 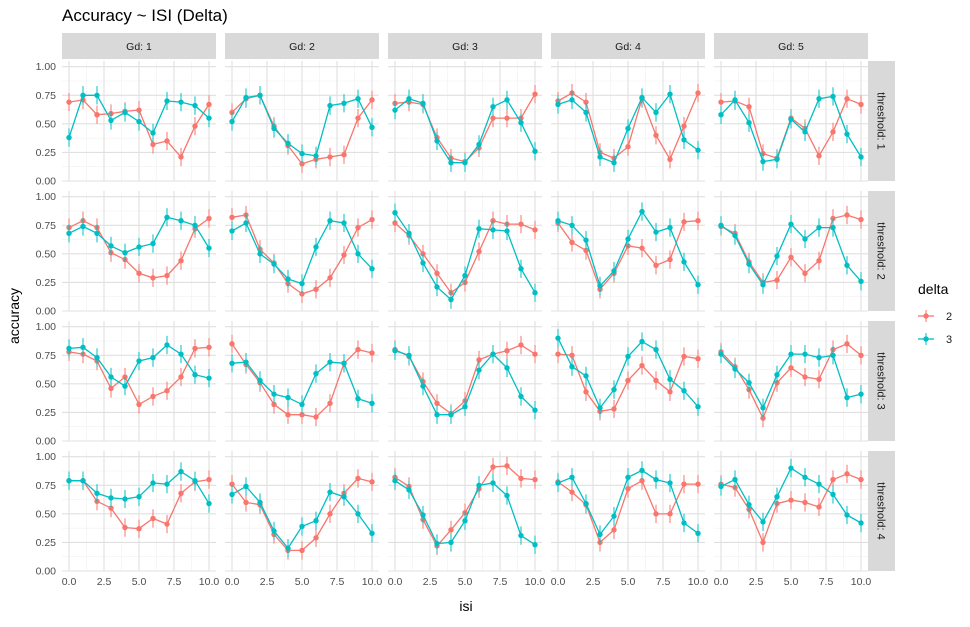 What do you see at coordinates (926, 339) in the screenshot?
I see `legend-key-point` at bounding box center [926, 339].